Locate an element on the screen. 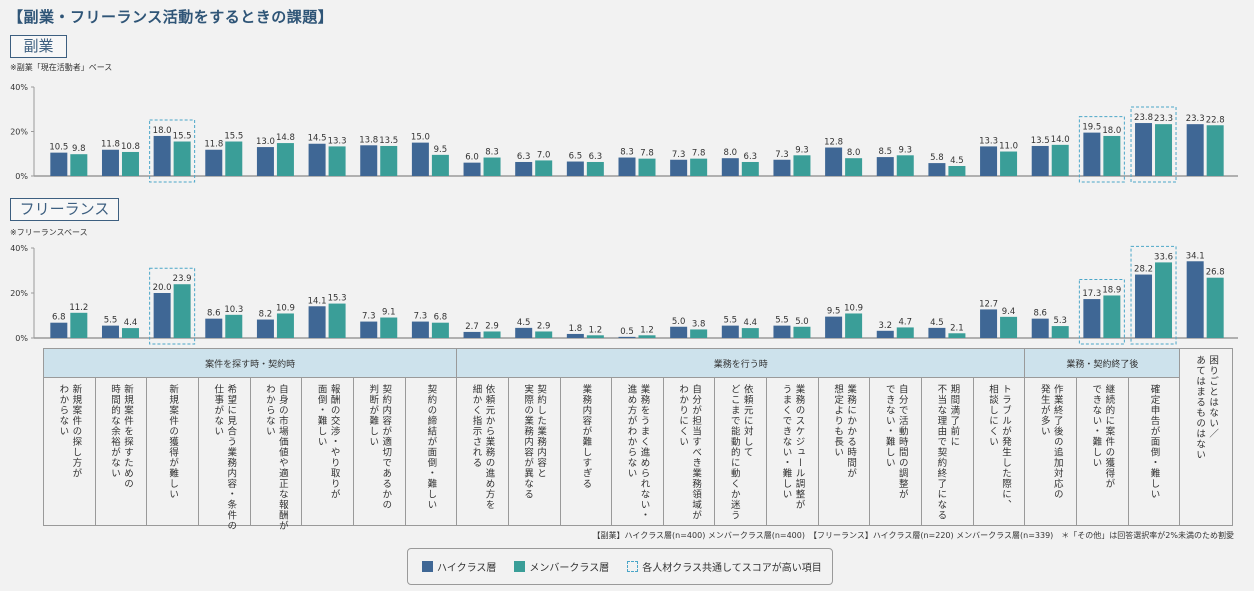 The height and width of the screenshot is (591, 1254). category-label: 自身の市場価値や適正な報酬が わからない is located at coordinates (275, 457).